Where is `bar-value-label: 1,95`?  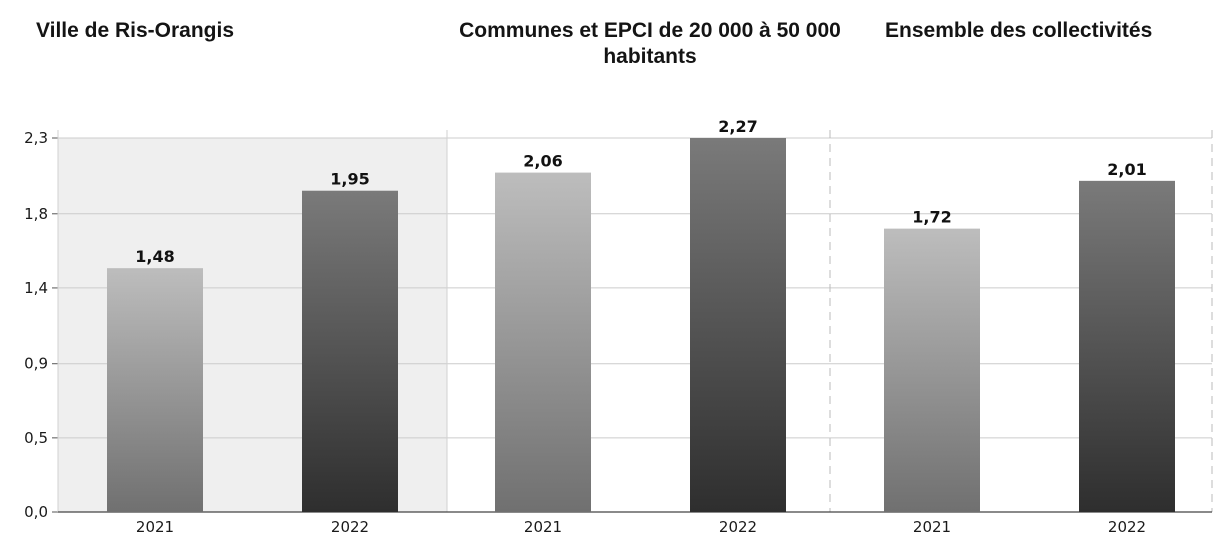
bar-value-label: 1,95 is located at coordinates (349, 179).